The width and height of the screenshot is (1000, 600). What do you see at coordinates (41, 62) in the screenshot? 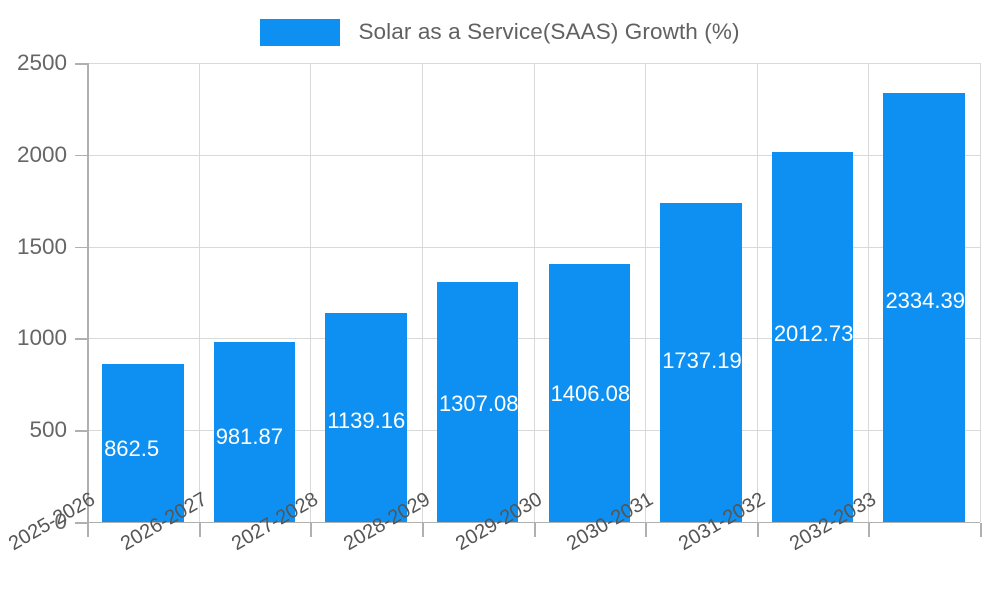
I see `y-tick-label: 2500` at bounding box center [41, 62].